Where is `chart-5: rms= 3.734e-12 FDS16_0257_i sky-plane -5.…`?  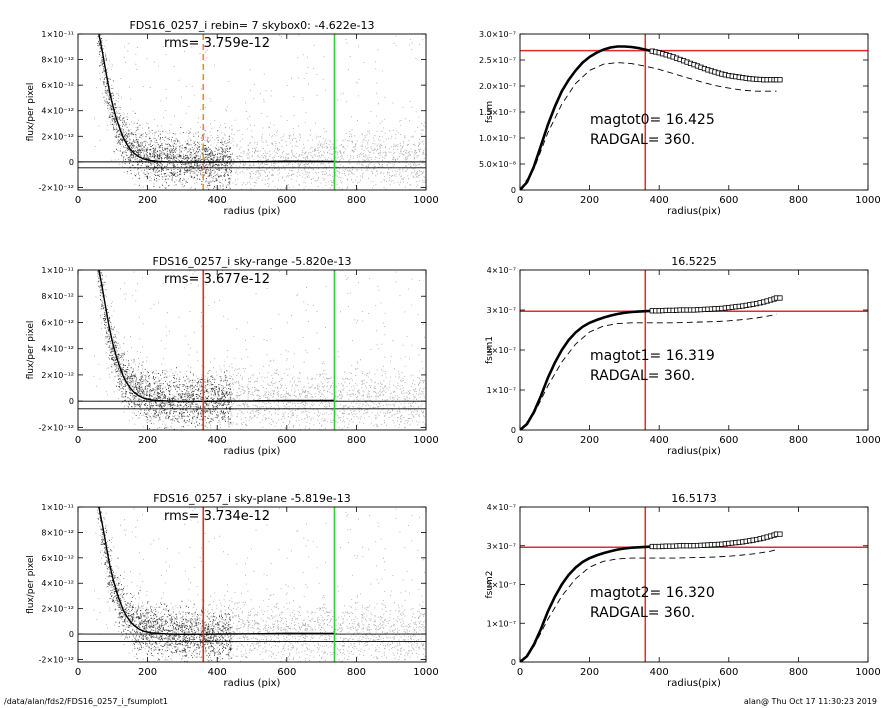
chart-5: rms= 3.734e-12 FDS16_0257_i sky-plane -5.… is located at coordinates (232, 590).